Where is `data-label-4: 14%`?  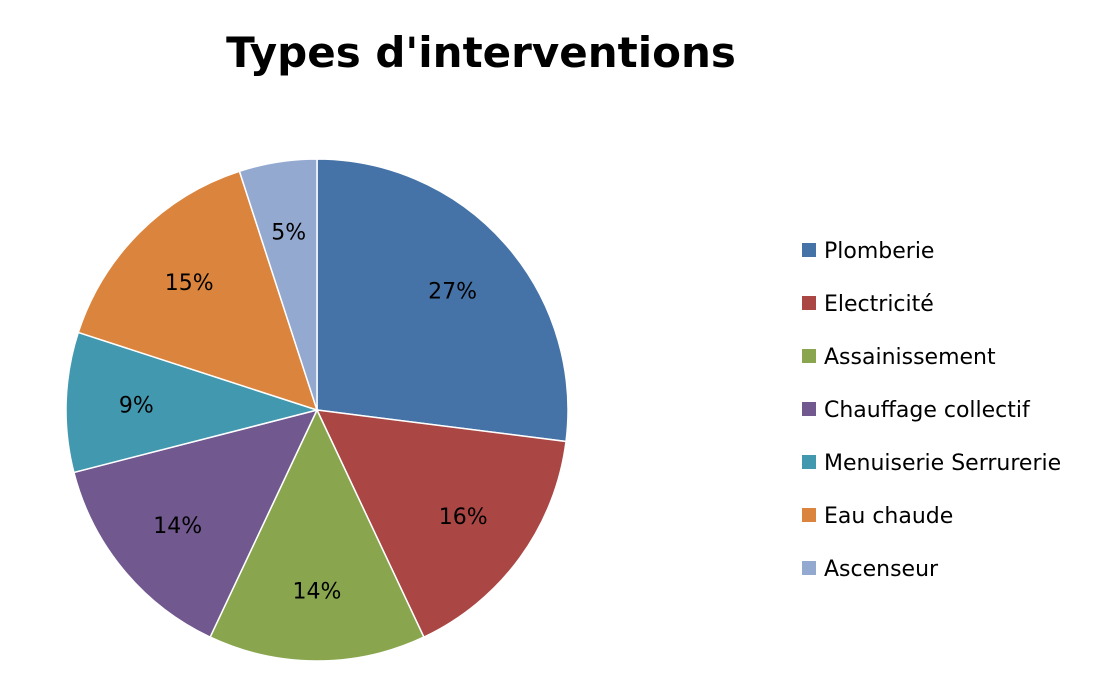 data-label-4: 14% is located at coordinates (177, 526).